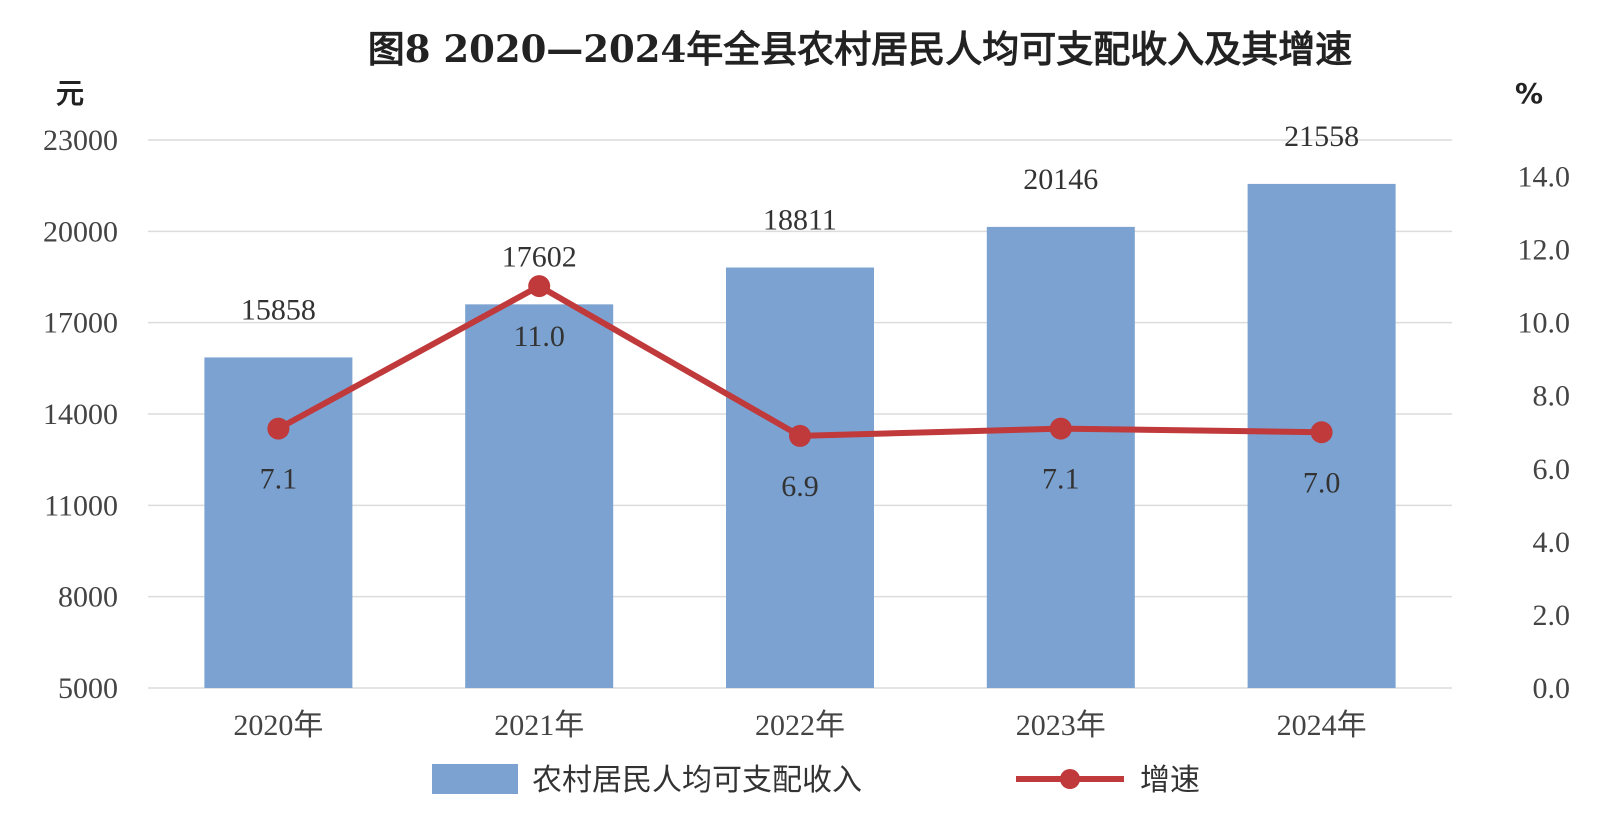 This screenshot has width=1622, height=815. Describe the element at coordinates (1544, 250) in the screenshot. I see `right-tick-label: 12.0` at that location.